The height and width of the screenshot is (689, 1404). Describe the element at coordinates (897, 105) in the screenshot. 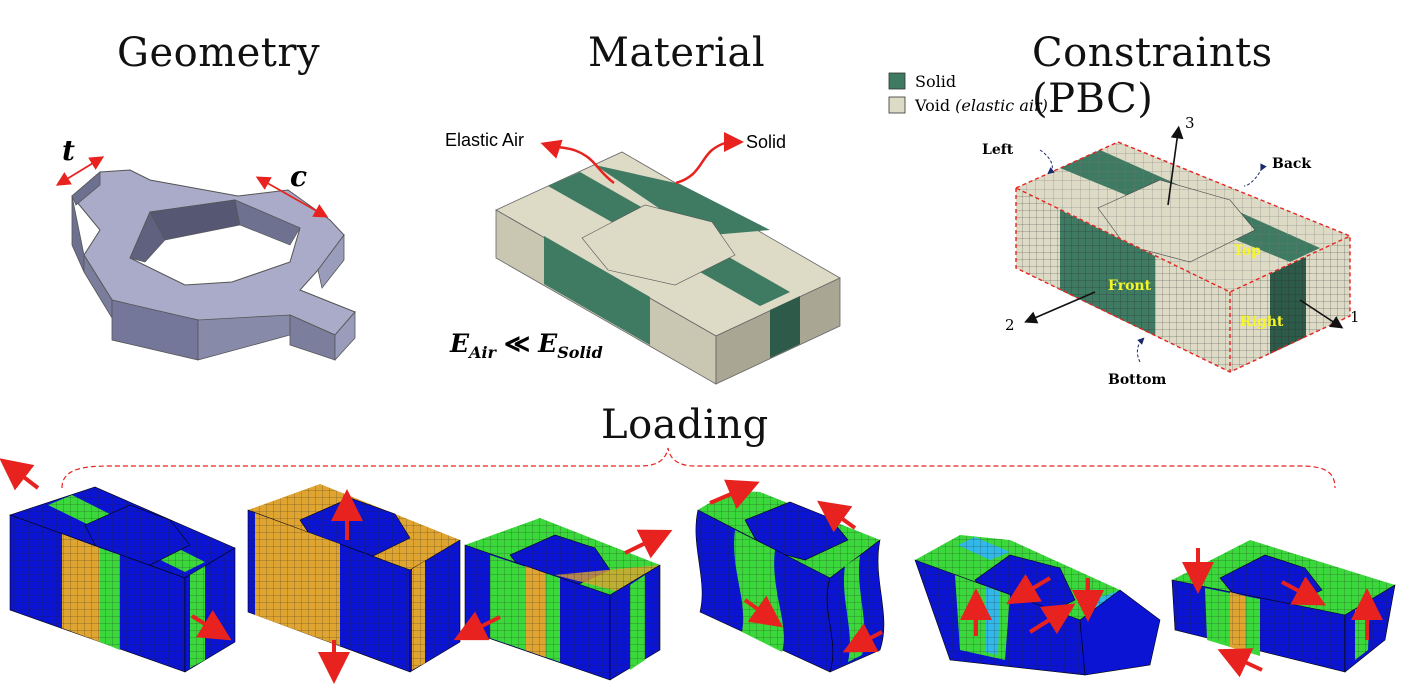

I see `legend-void-swatch` at that location.